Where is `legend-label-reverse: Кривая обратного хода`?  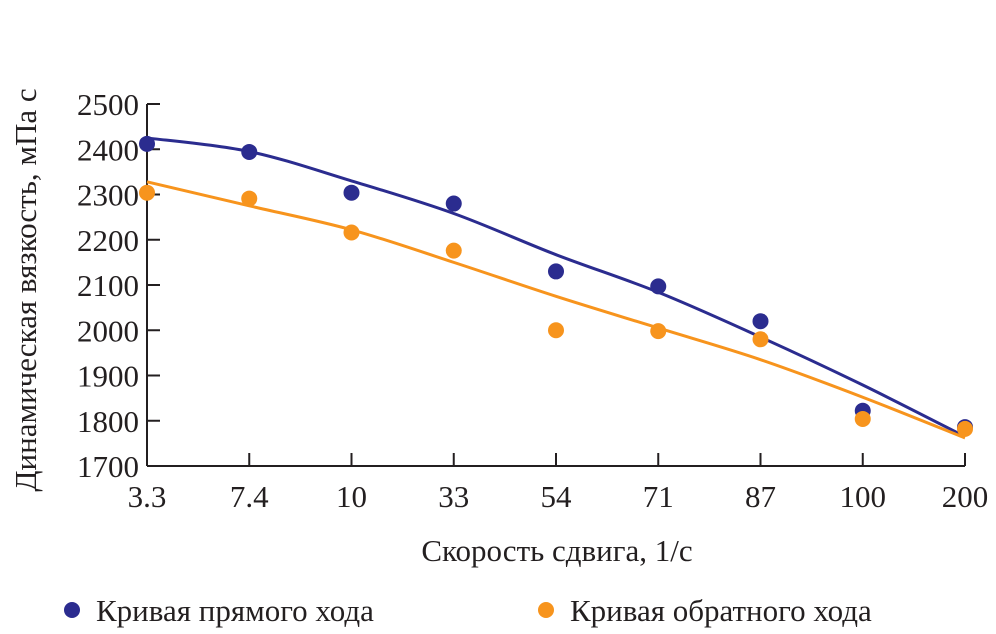
legend-label-reverse: Кривая обратного хода is located at coordinates (721, 610).